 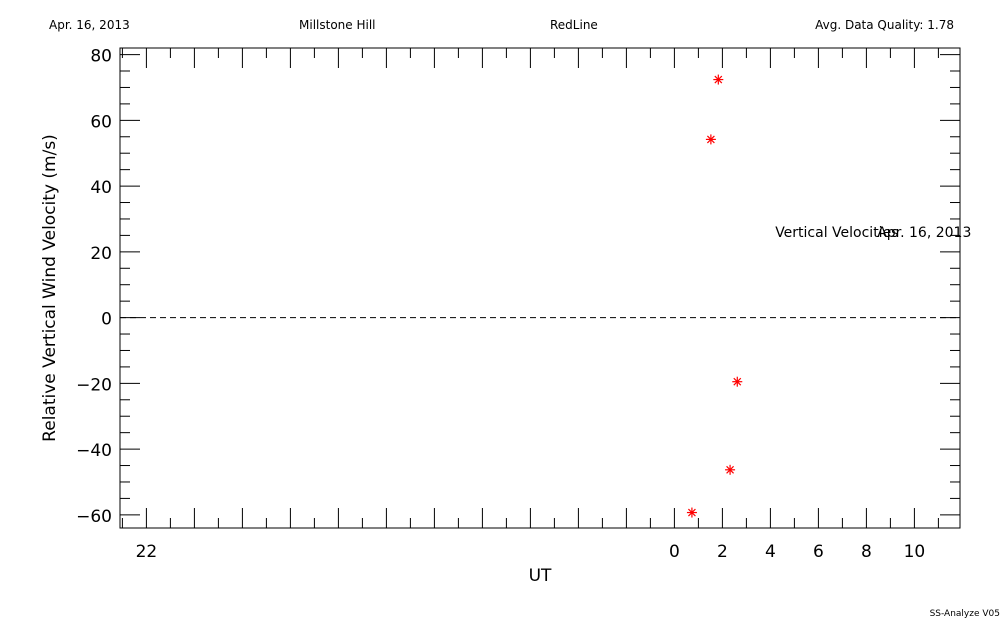 I want to click on header-date: Apr. 16, 2013, so click(x=89, y=25).